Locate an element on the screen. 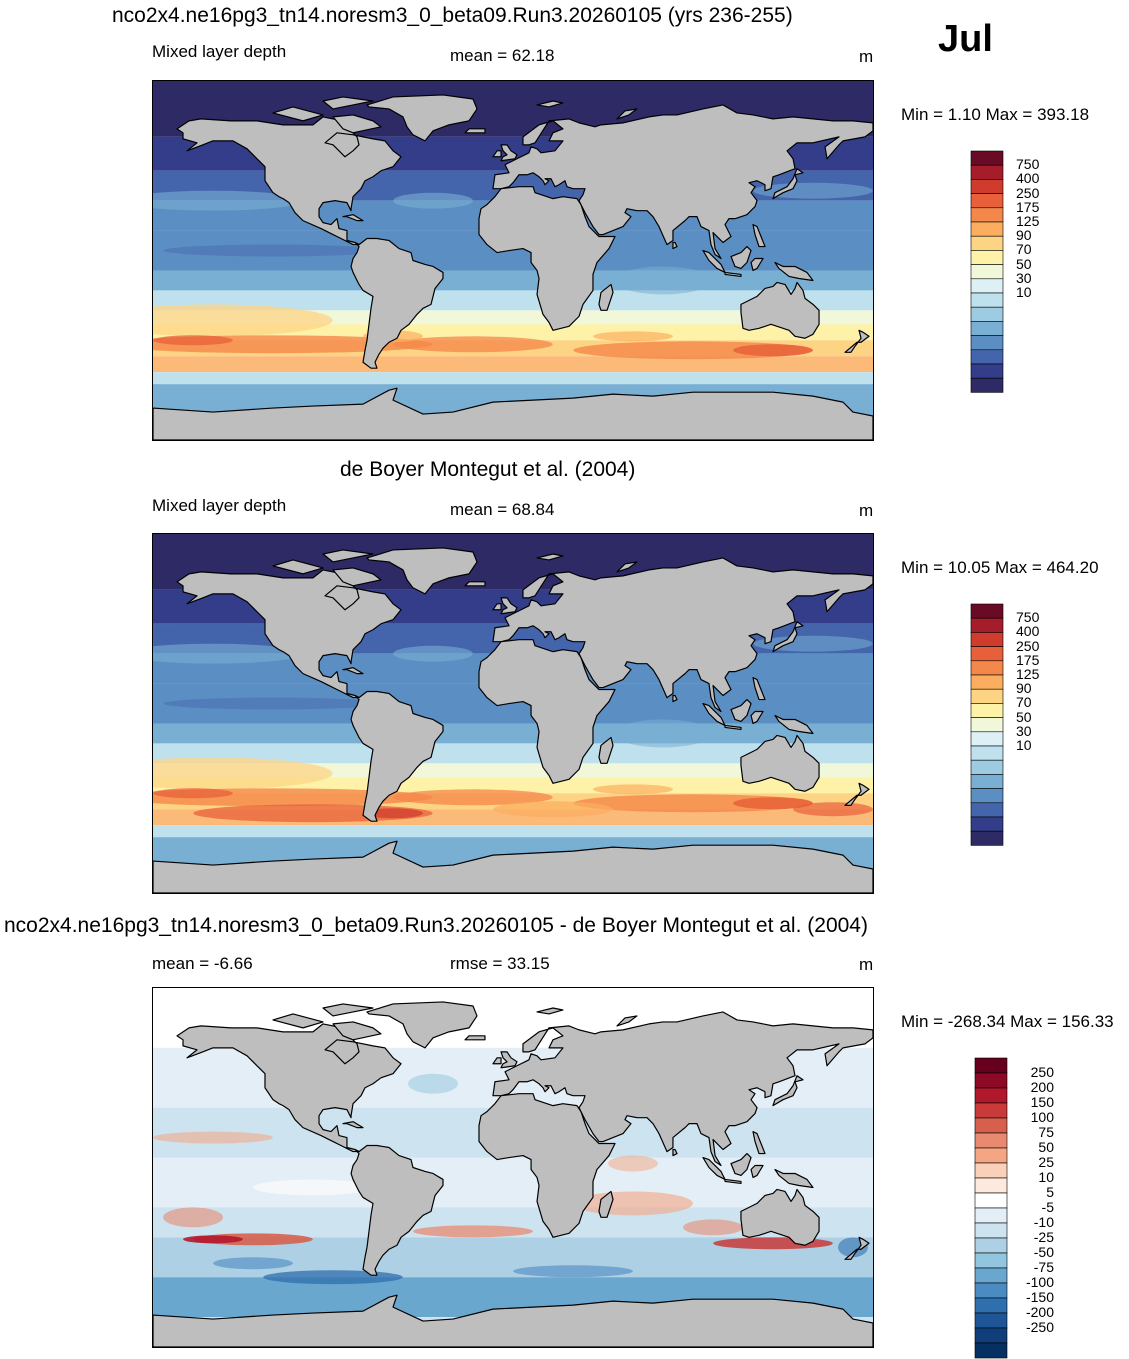 This screenshot has height=1359, width=1129. colorbar-tick-label: -5 is located at coordinates (1047, 1207).